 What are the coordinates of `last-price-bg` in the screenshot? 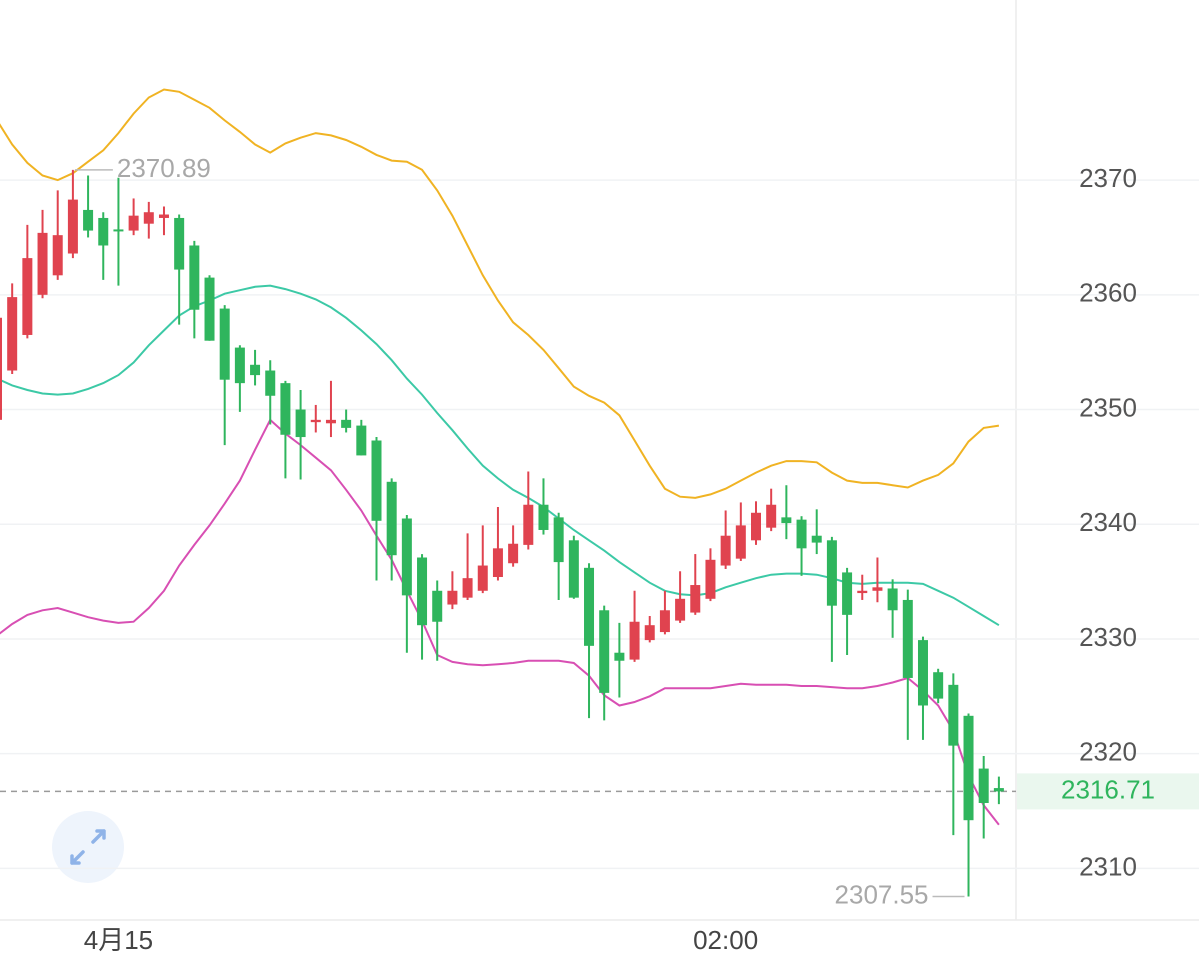 It's located at (1108, 791).